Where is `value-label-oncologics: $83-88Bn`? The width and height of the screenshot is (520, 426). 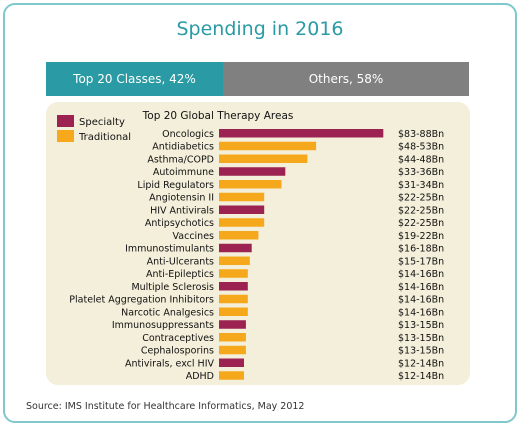 value-label-oncologics: $83-88Bn is located at coordinates (421, 134).